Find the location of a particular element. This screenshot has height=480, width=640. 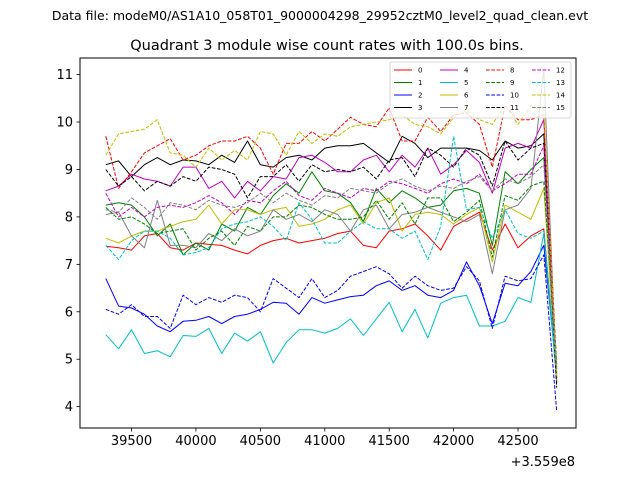

legend-label-0: 0 is located at coordinates (420, 71).